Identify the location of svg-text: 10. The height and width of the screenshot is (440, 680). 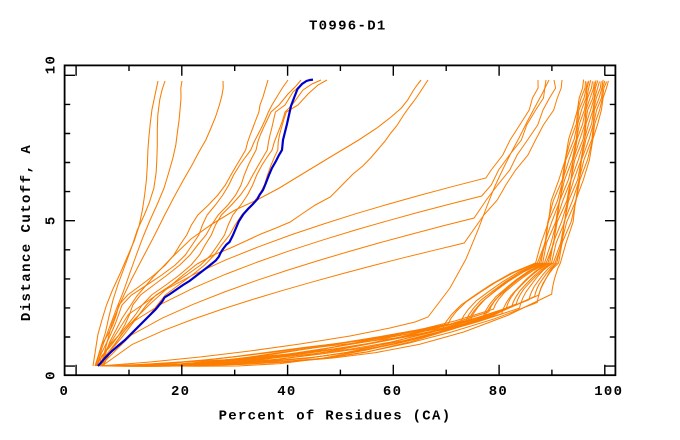
(52, 64).